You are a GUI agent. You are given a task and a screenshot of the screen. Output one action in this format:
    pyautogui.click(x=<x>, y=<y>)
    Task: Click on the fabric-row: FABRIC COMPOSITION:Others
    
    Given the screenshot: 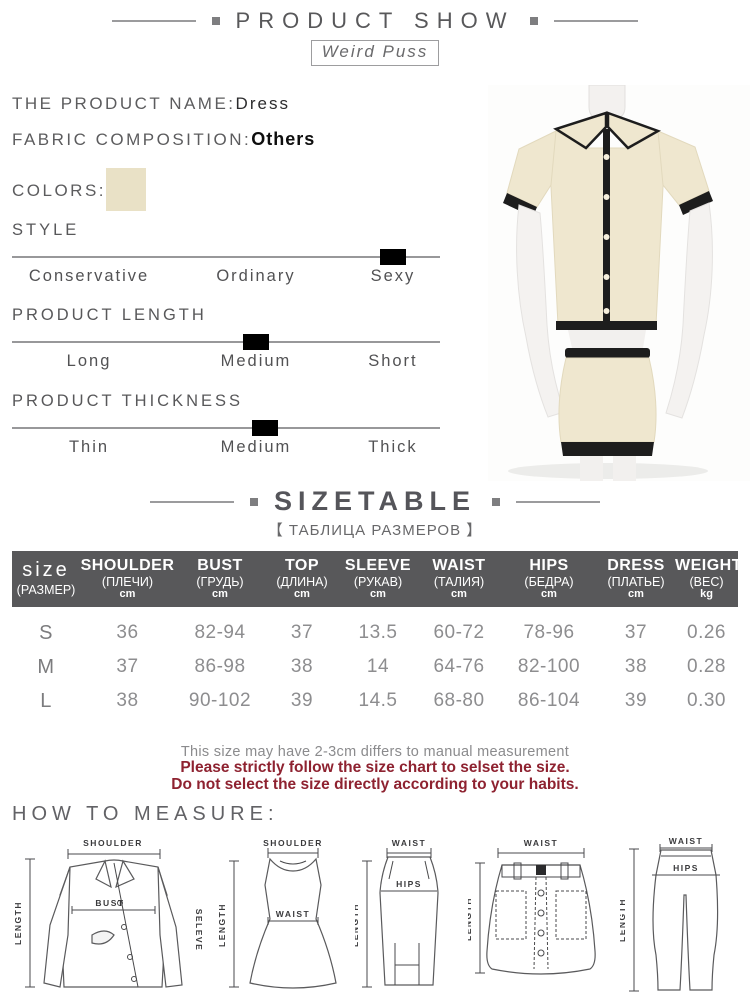 What is the action you would take?
    pyautogui.click(x=163, y=139)
    